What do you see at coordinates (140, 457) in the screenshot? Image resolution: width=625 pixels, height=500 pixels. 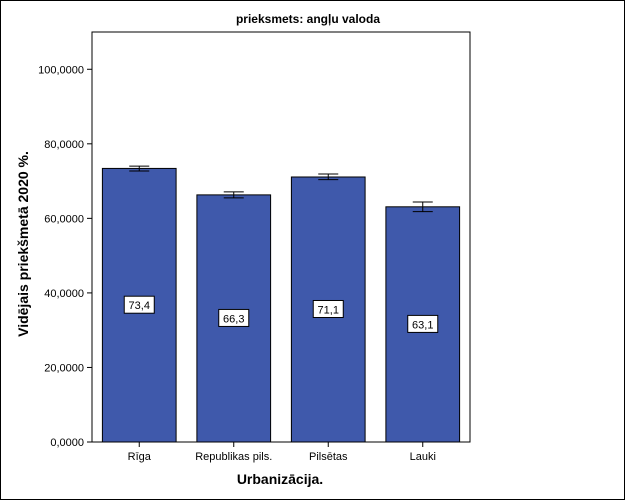 I see `x-tick-label: Rīga` at bounding box center [140, 457].